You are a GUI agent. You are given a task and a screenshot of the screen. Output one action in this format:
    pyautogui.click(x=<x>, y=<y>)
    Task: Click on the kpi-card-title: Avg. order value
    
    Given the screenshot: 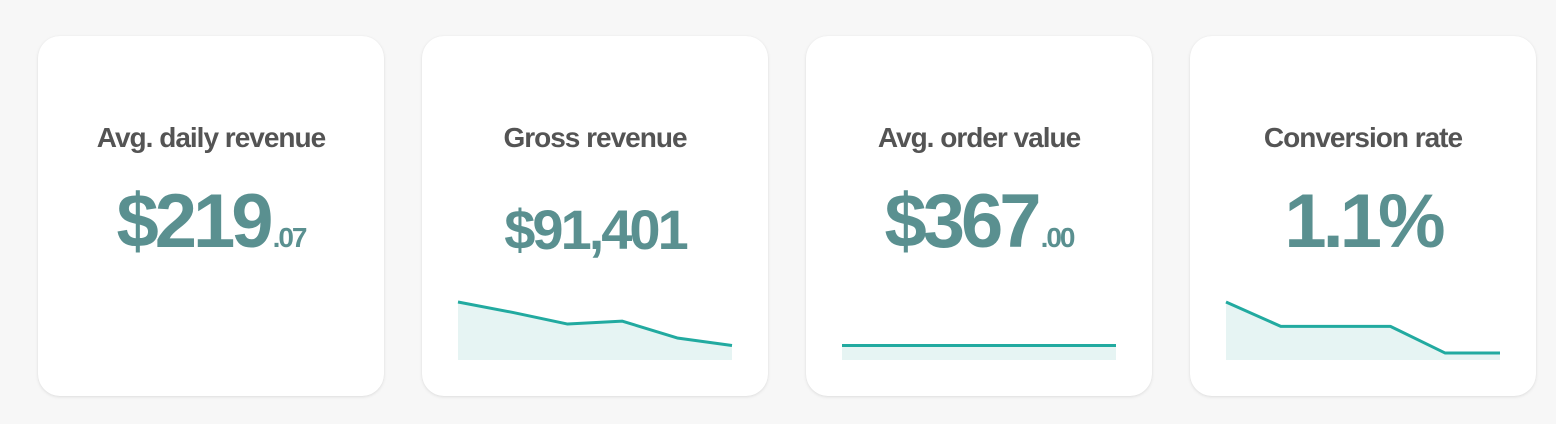 What is the action you would take?
    pyautogui.click(x=979, y=137)
    